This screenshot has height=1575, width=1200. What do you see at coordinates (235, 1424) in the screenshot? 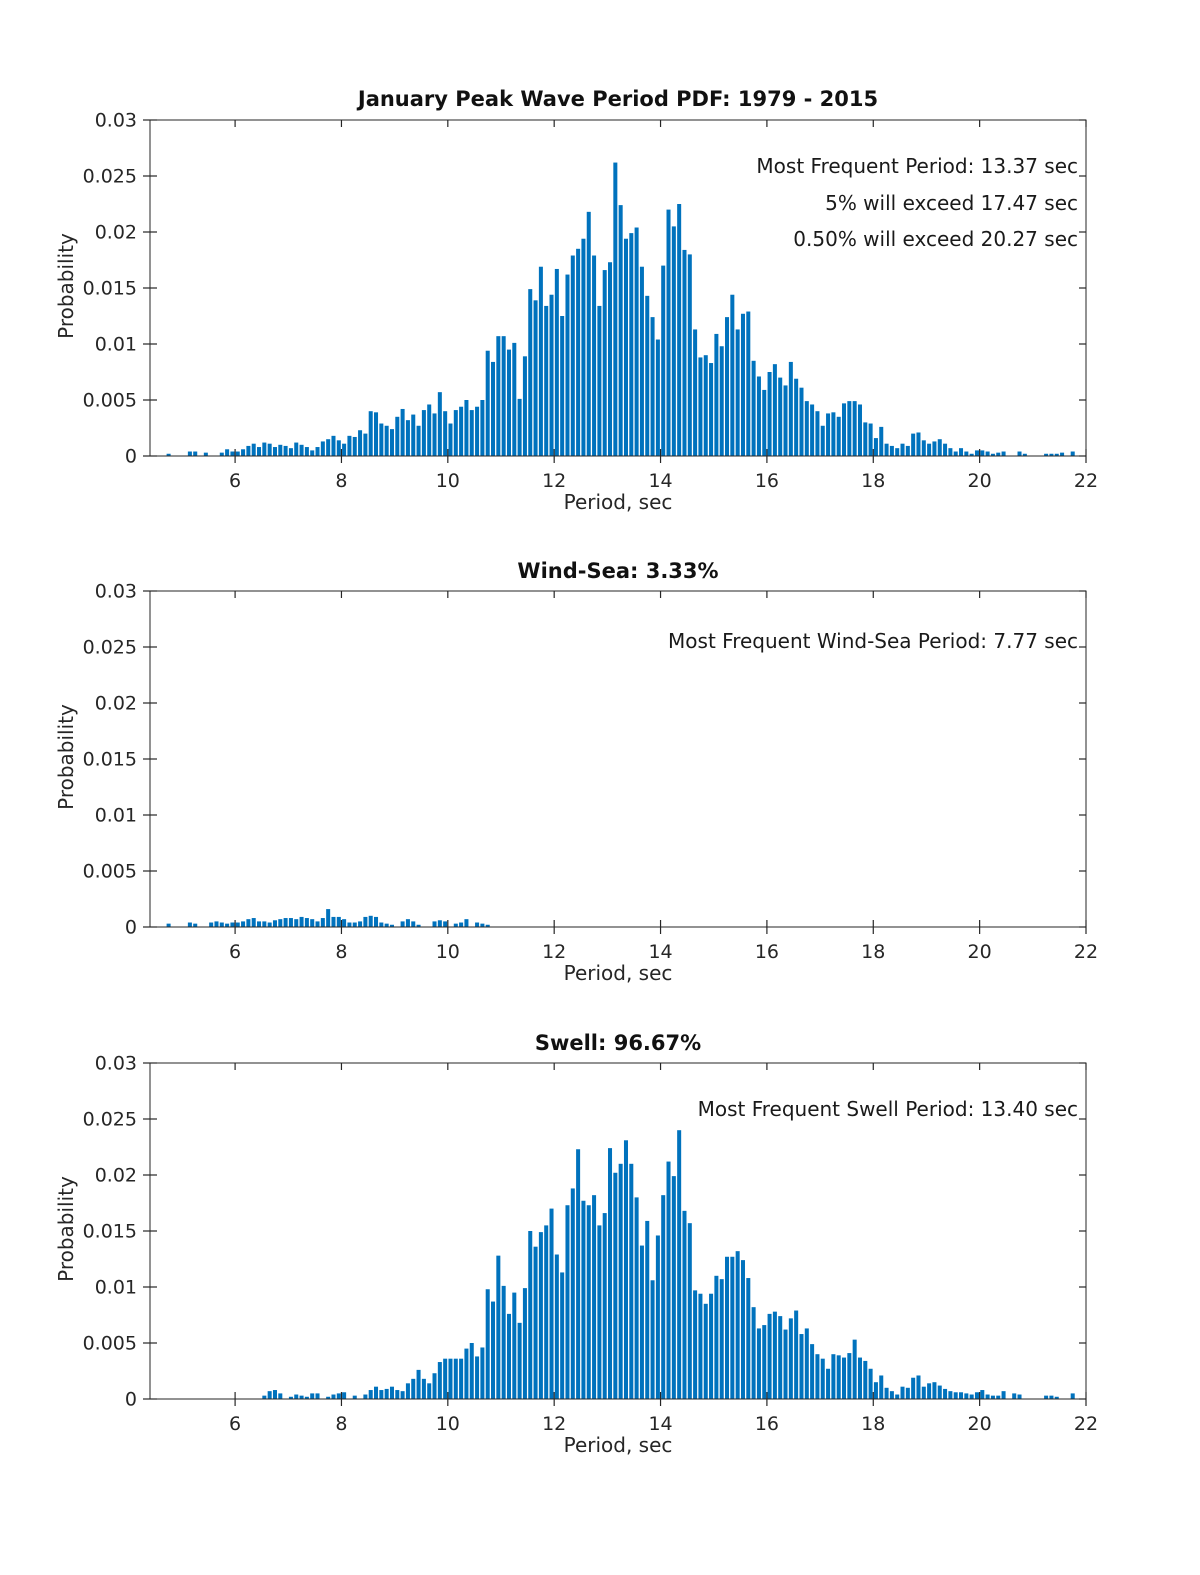
I see `x-tick-label: 6` at bounding box center [235, 1424].